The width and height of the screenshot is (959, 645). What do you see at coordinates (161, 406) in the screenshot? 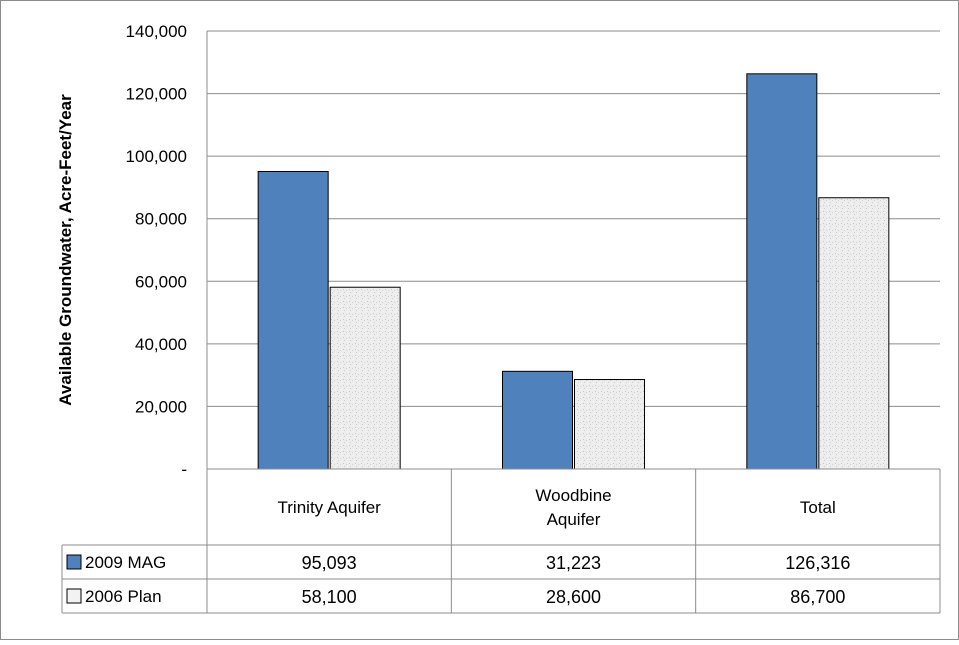
I see `y-tick-label: 20,000` at bounding box center [161, 406].